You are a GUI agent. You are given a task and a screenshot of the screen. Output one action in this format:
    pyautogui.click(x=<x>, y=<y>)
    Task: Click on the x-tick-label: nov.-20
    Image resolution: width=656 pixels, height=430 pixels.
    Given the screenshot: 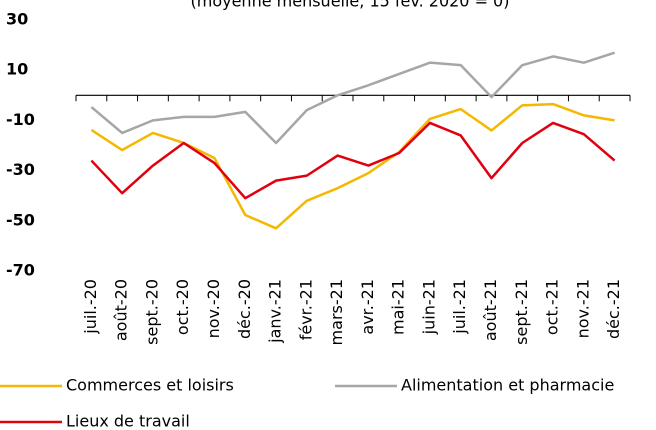 What is the action you would take?
    pyautogui.click(x=213, y=308)
    